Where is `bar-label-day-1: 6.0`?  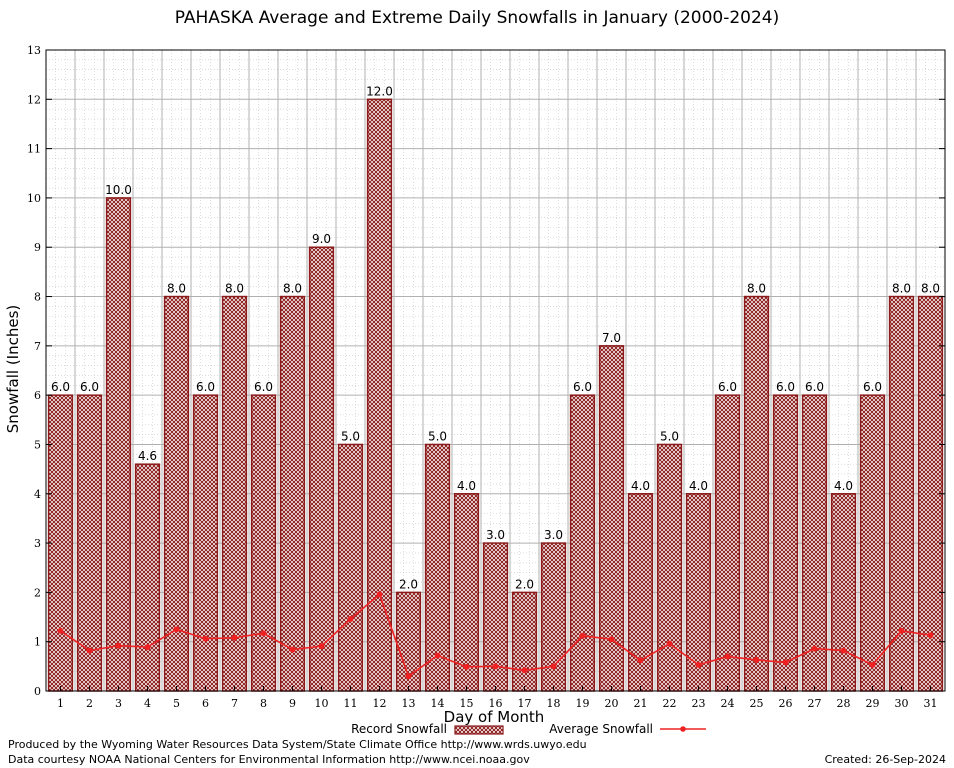 bar-label-day-1: 6.0 is located at coordinates (60, 387).